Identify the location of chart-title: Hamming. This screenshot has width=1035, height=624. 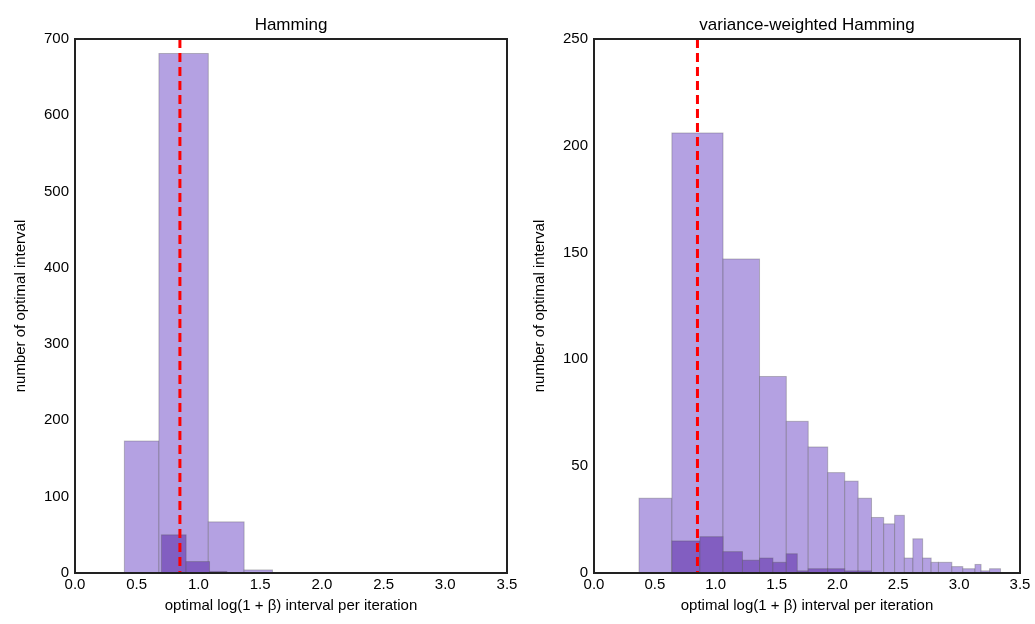
(291, 24).